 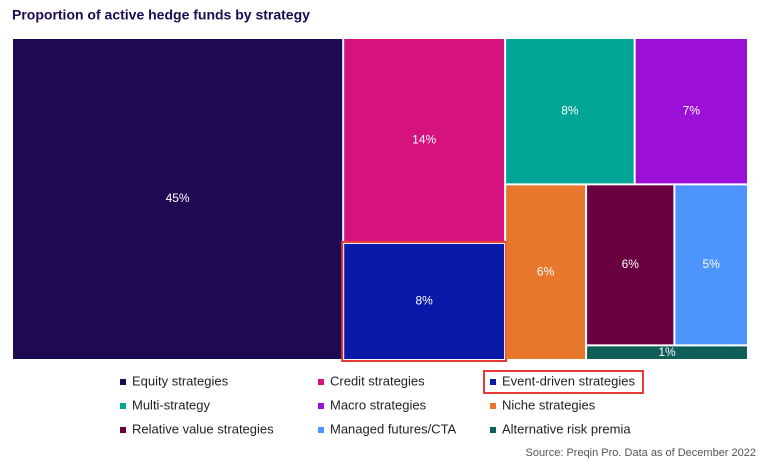 What do you see at coordinates (180, 380) in the screenshot?
I see `legend-label: Equity strategies` at bounding box center [180, 380].